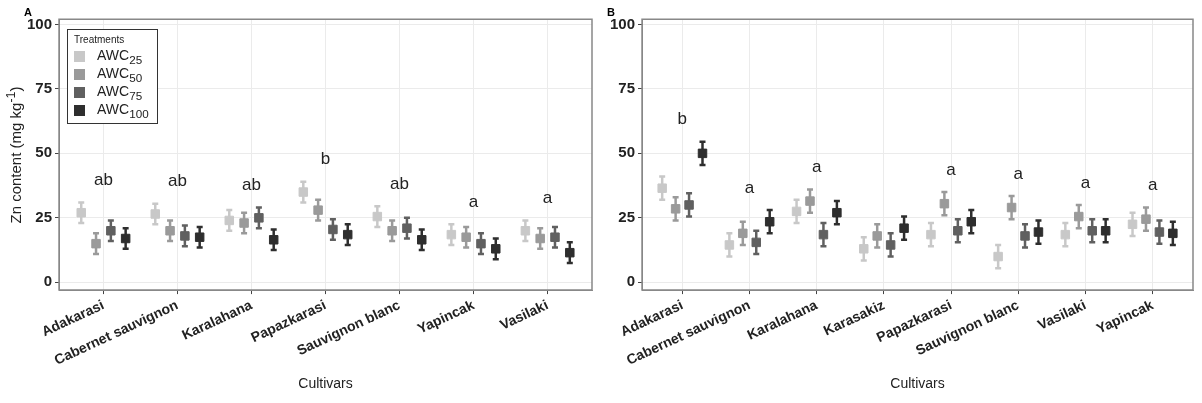 The height and width of the screenshot is (403, 1202). I want to click on legend-label: AWC$_{100}$, so click(123, 110).